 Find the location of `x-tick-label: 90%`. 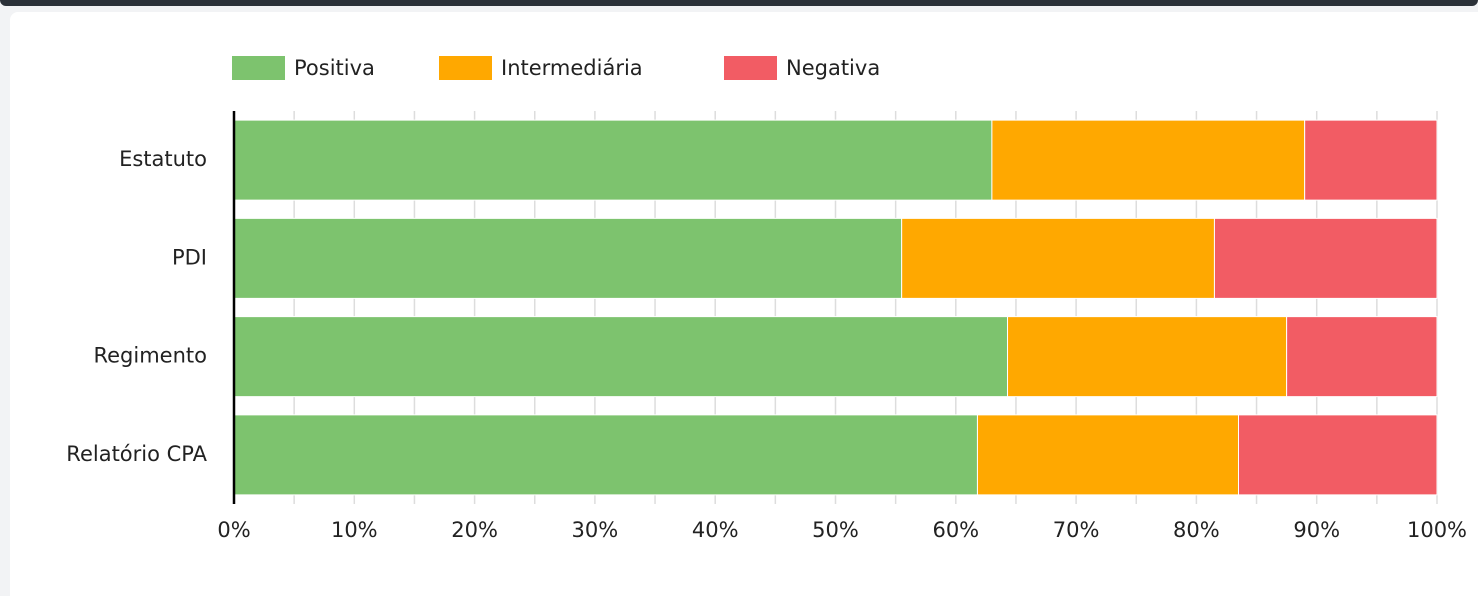

x-tick-label: 90% is located at coordinates (1316, 530).